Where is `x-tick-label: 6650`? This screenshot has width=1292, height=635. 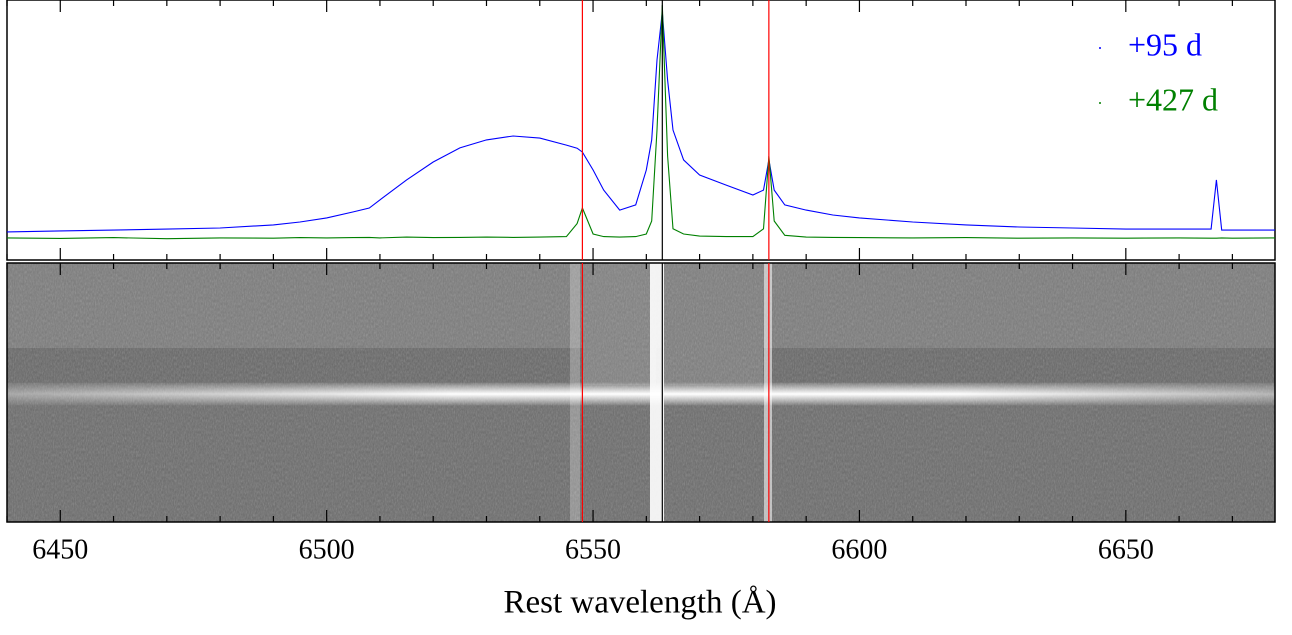
x-tick-label: 6650 is located at coordinates (1126, 549).